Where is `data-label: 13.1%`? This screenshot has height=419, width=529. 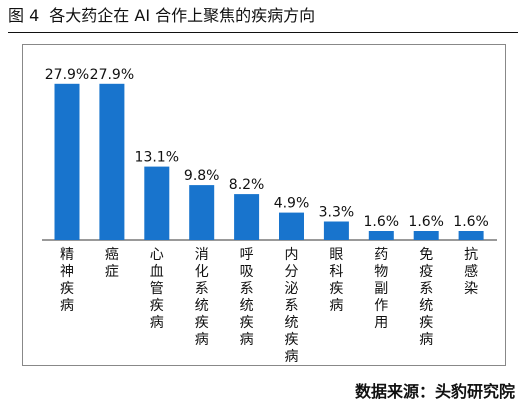
data-label: 13.1% is located at coordinates (157, 158).